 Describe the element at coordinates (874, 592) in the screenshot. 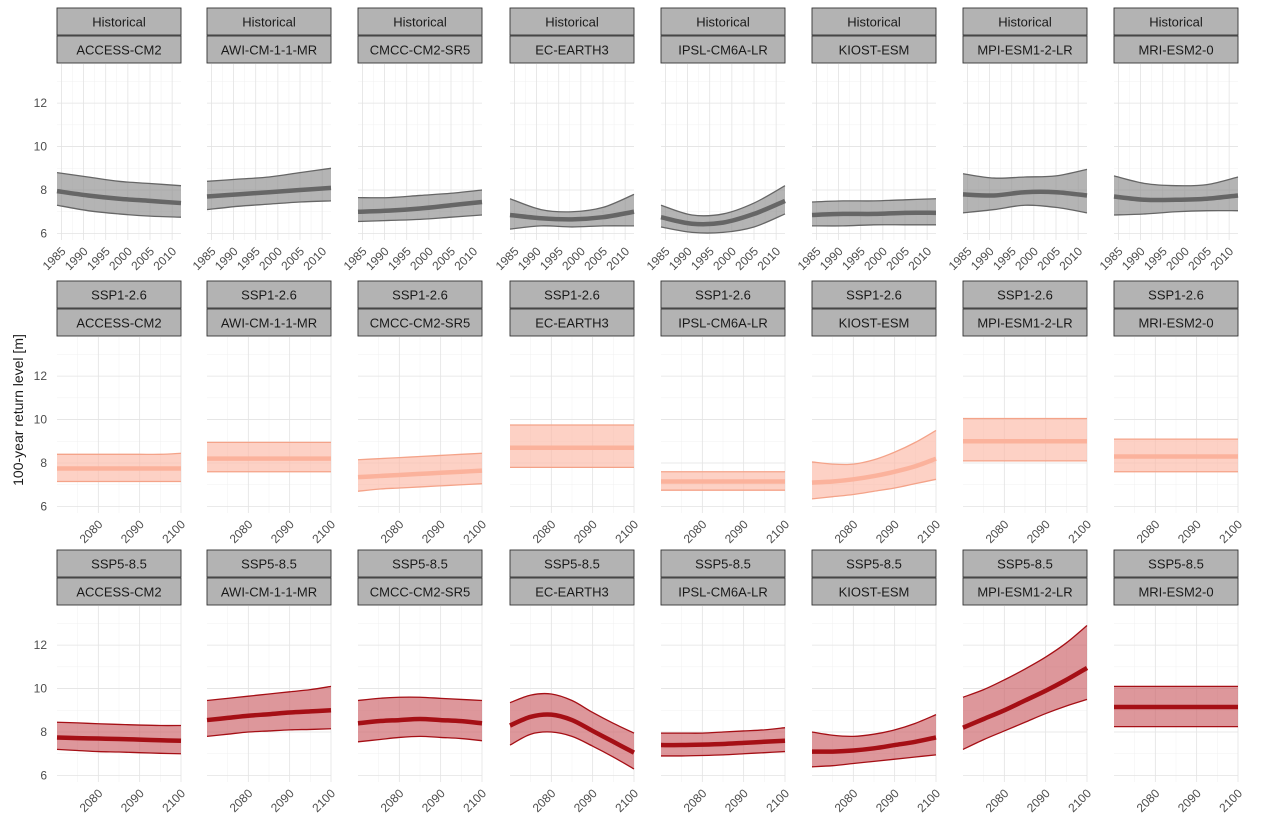

I see `facet-strip-model-label: KIOST-ESM` at that location.